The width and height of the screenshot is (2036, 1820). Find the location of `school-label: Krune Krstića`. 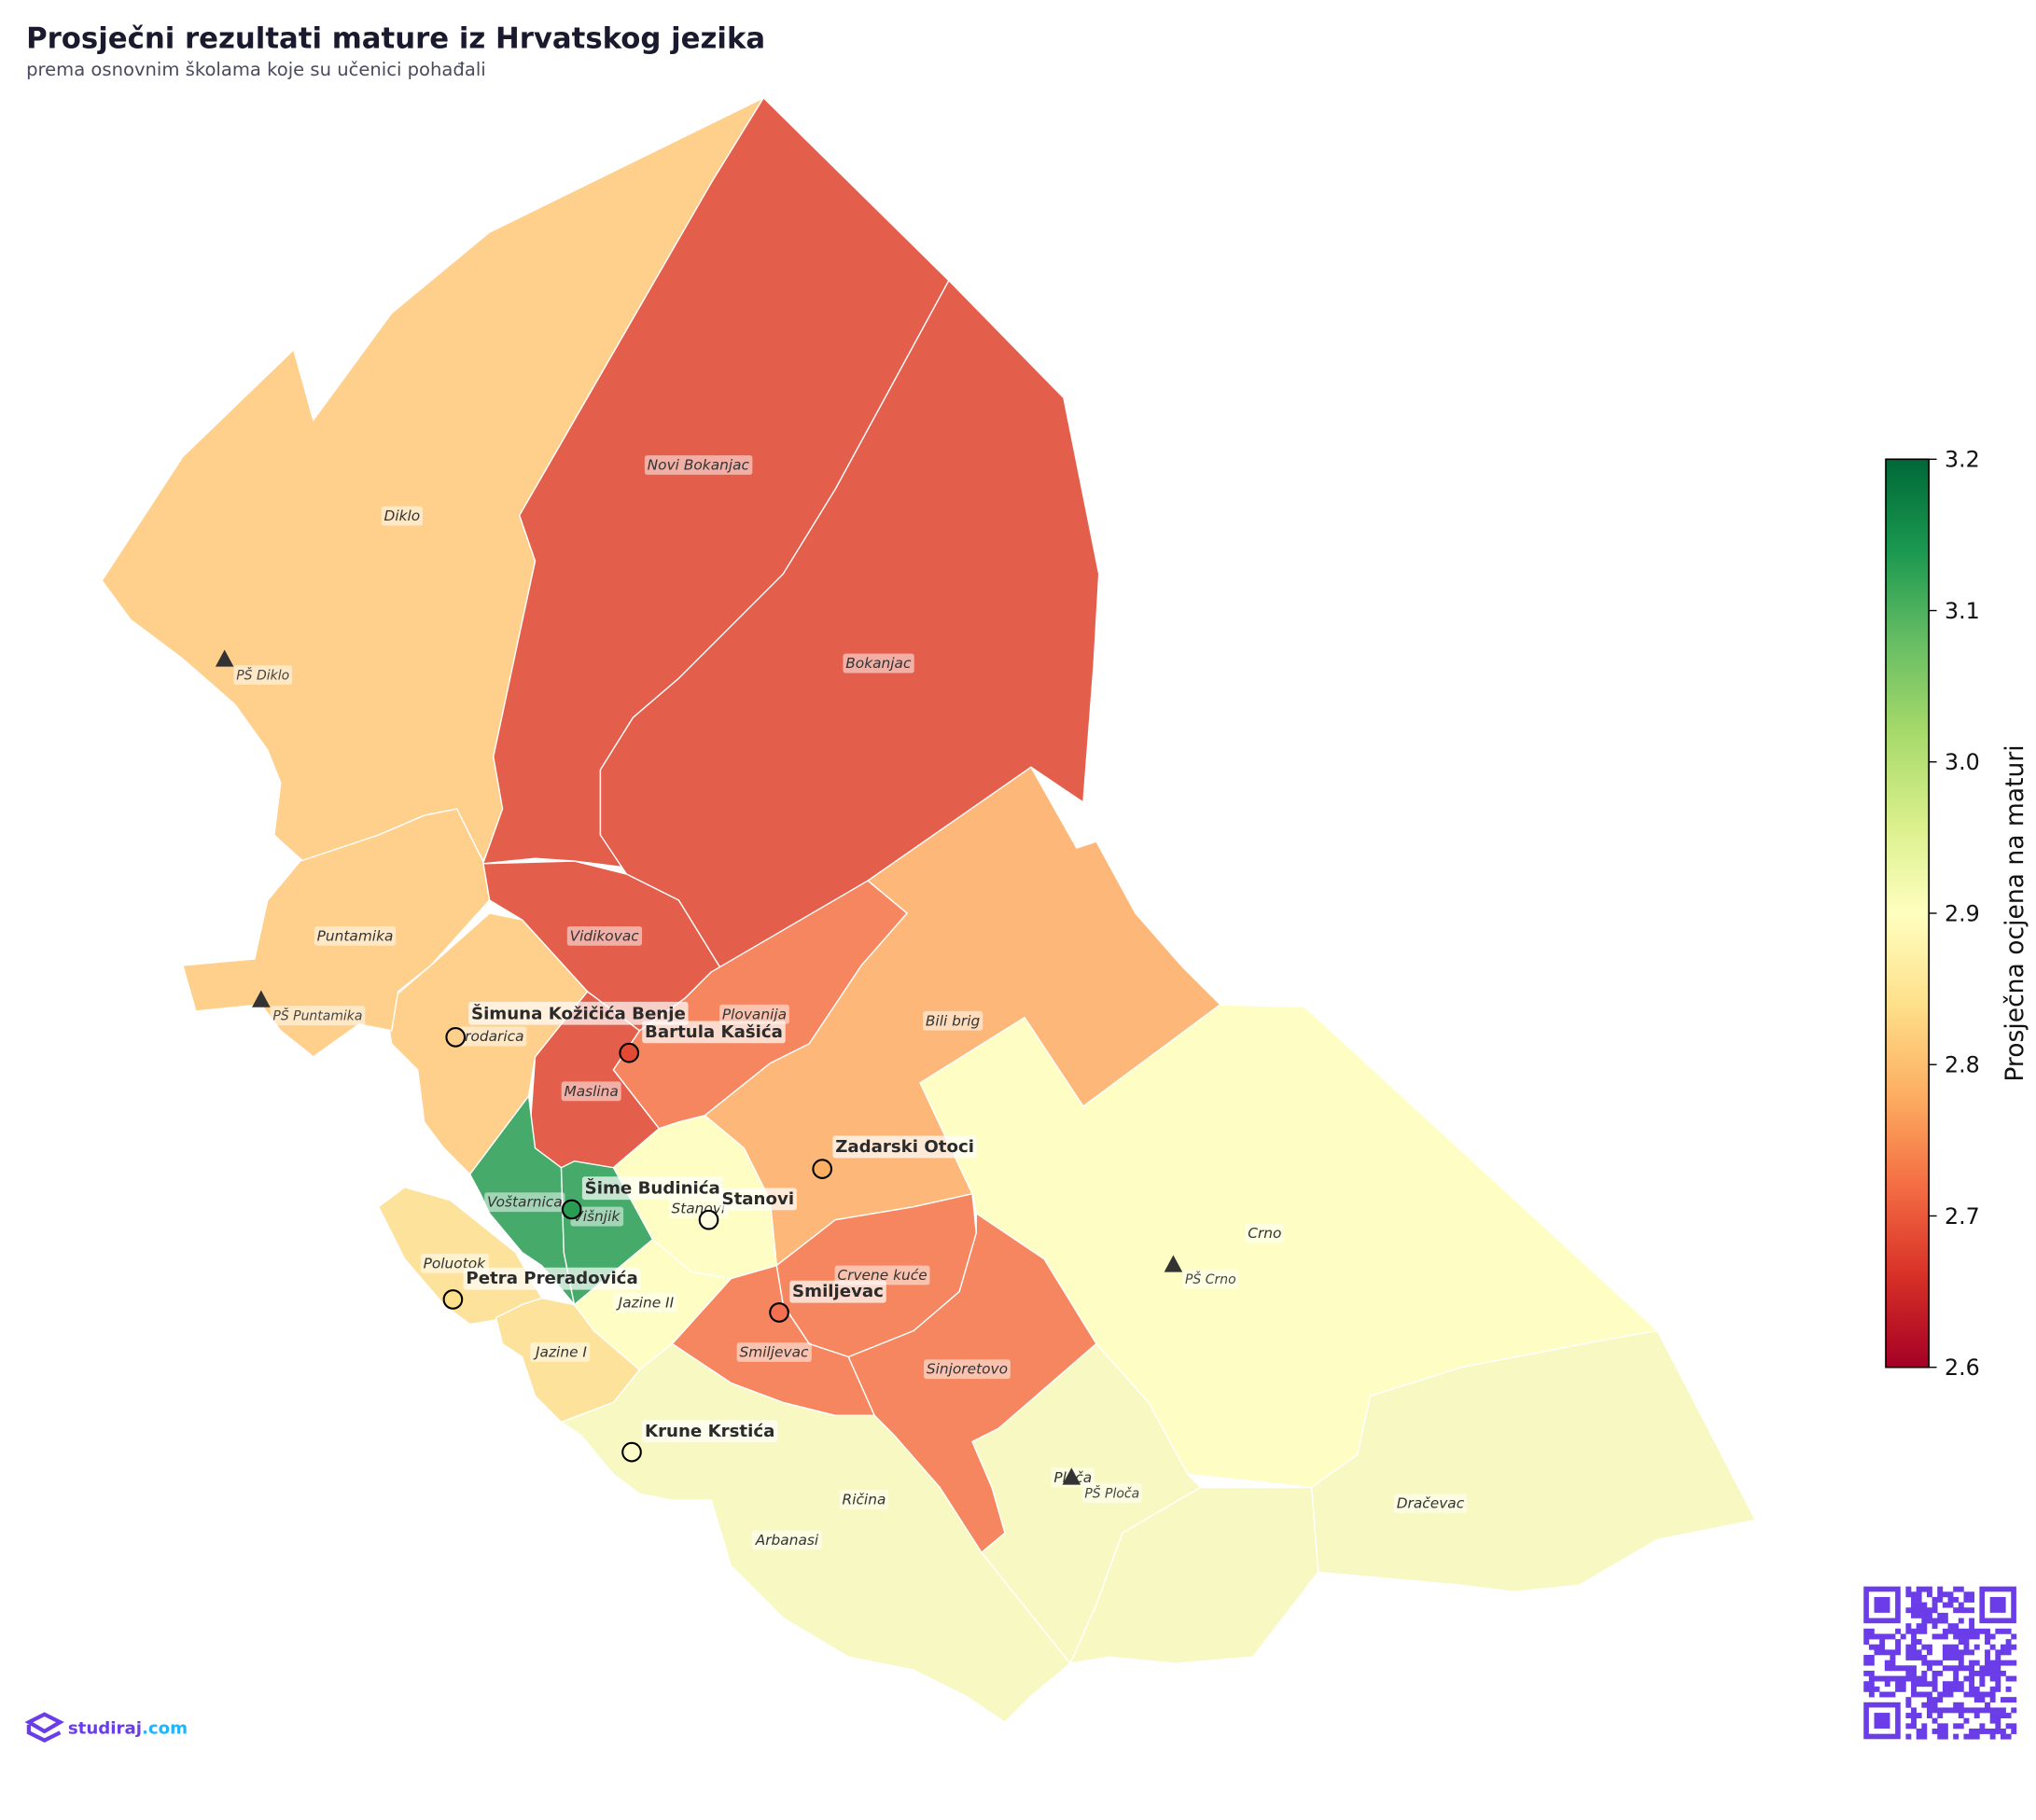

school-label: Krune Krstića is located at coordinates (709, 1431).